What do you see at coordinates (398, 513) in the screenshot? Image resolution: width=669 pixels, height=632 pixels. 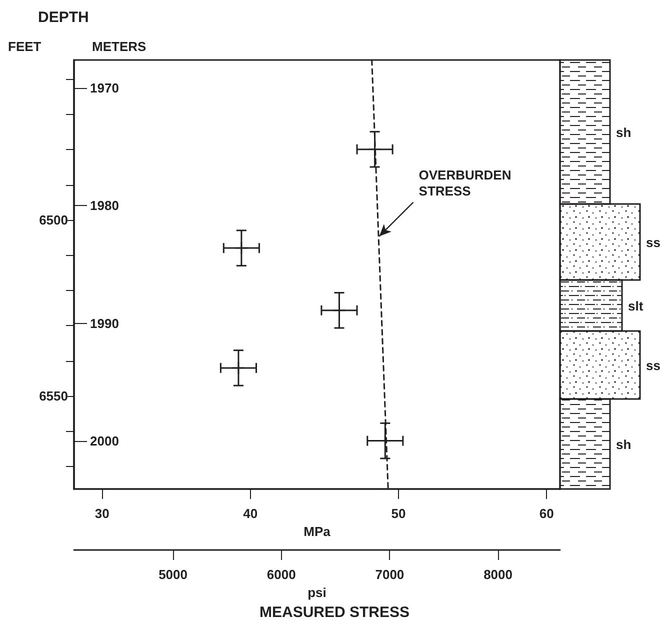 I see `x-tick-label: 50` at bounding box center [398, 513].